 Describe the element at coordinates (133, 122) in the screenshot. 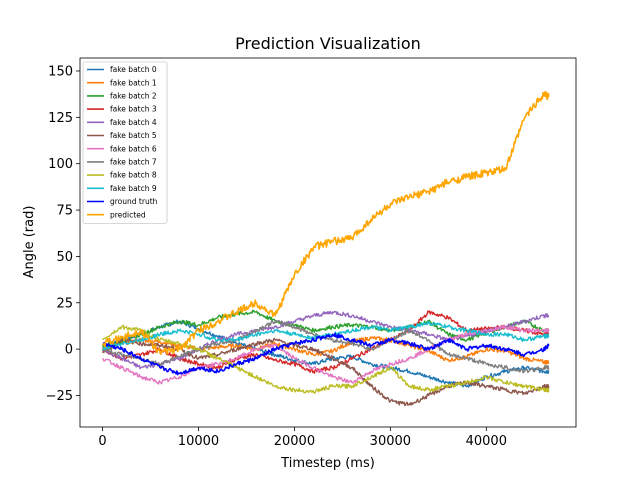

I see `legend-label: fake batch 4` at that location.